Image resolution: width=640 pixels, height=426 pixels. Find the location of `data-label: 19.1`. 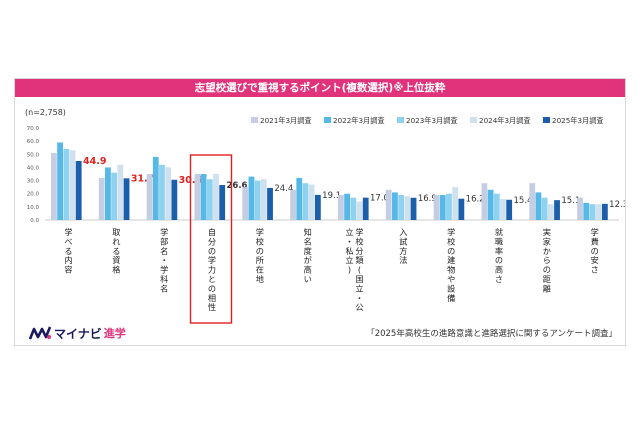

data-label: 19.1 is located at coordinates (331, 196).